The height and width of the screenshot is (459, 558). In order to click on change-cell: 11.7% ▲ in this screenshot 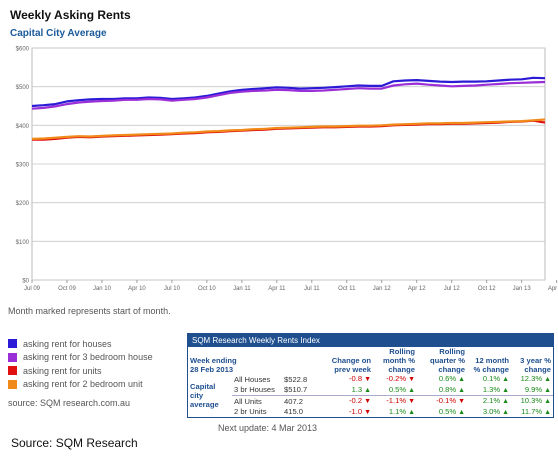, I will do `click(532, 412)`.